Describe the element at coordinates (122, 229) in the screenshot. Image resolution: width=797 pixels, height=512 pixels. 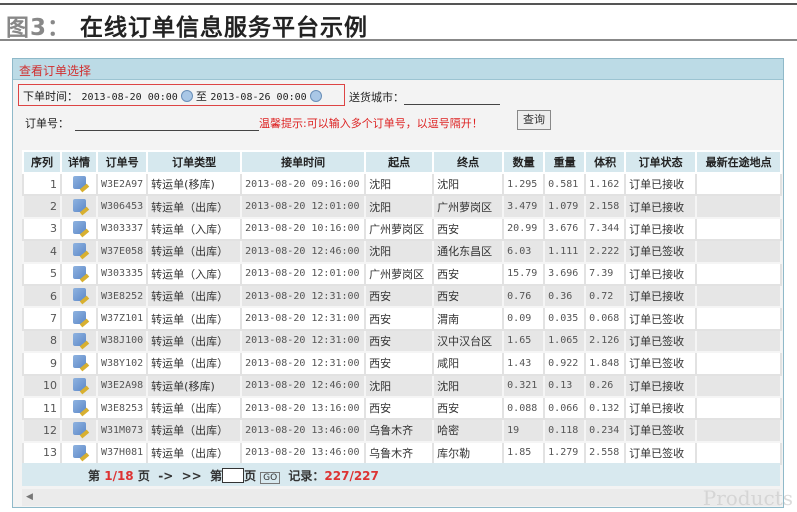
I see `cell: W303337` at that location.